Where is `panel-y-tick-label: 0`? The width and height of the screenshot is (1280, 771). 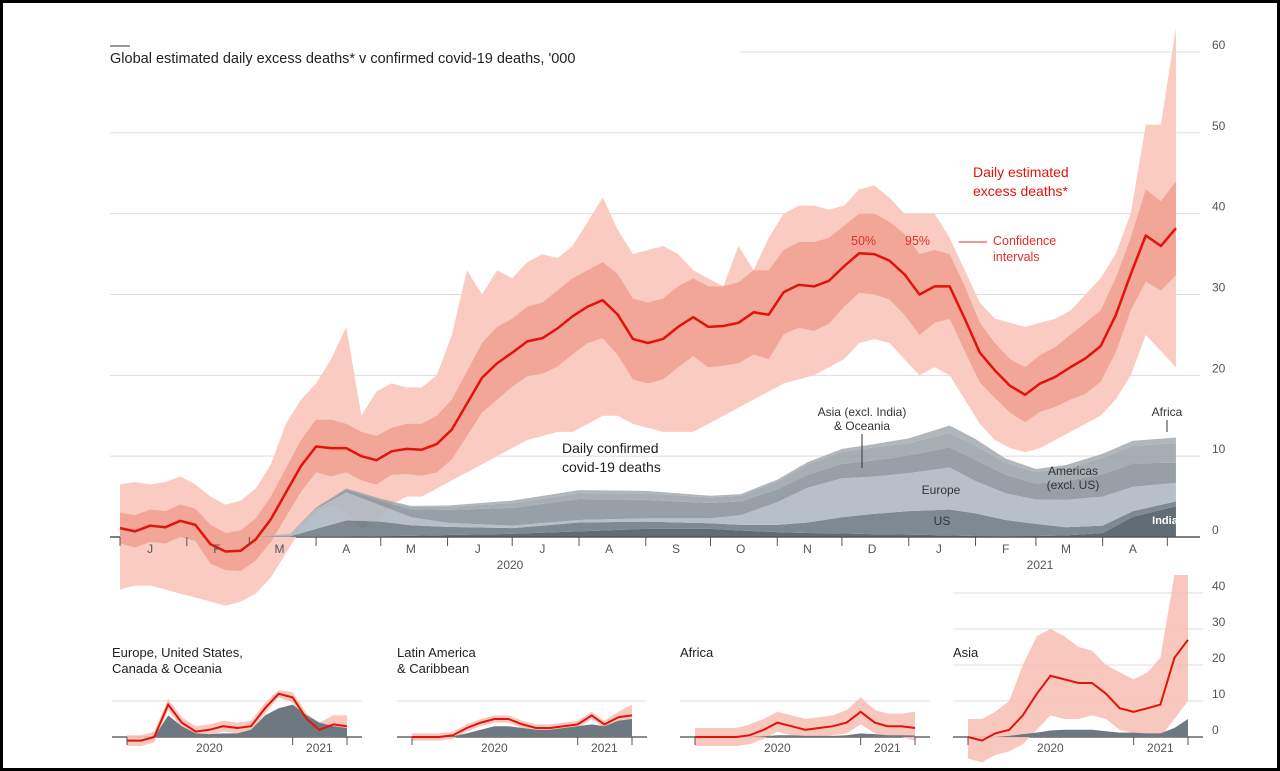
panel-y-tick-label: 0 is located at coordinates (1215, 730).